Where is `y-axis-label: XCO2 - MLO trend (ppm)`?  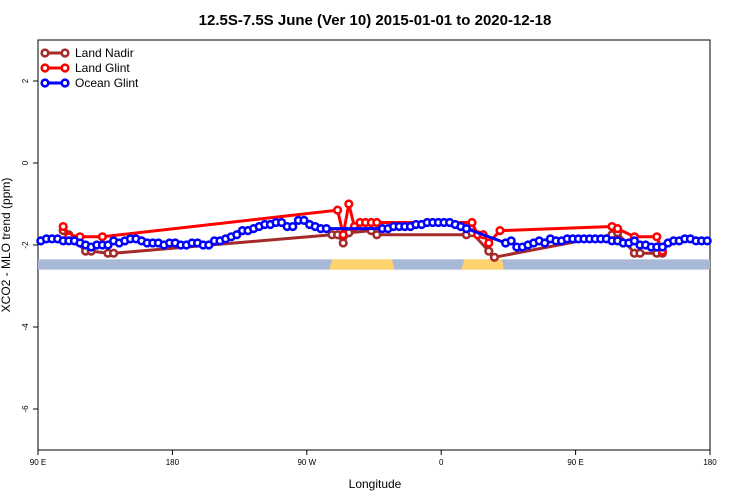 y-axis-label: XCO2 - MLO trend (ppm) is located at coordinates (6, 245).